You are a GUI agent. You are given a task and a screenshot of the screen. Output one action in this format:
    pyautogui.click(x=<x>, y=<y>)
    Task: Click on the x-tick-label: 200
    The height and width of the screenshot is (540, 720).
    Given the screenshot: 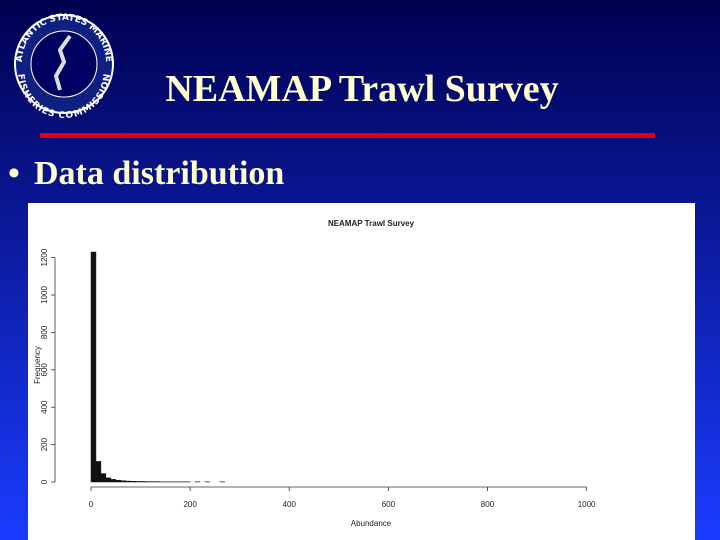 What is the action you would take?
    pyautogui.click(x=190, y=504)
    